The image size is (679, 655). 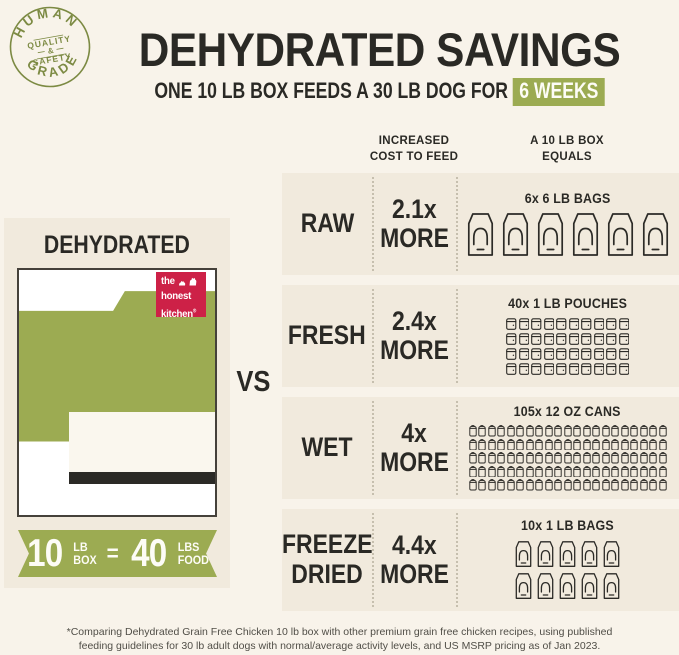 What do you see at coordinates (142, 477) in the screenshot?
I see `box-dark-stripe` at bounding box center [142, 477].